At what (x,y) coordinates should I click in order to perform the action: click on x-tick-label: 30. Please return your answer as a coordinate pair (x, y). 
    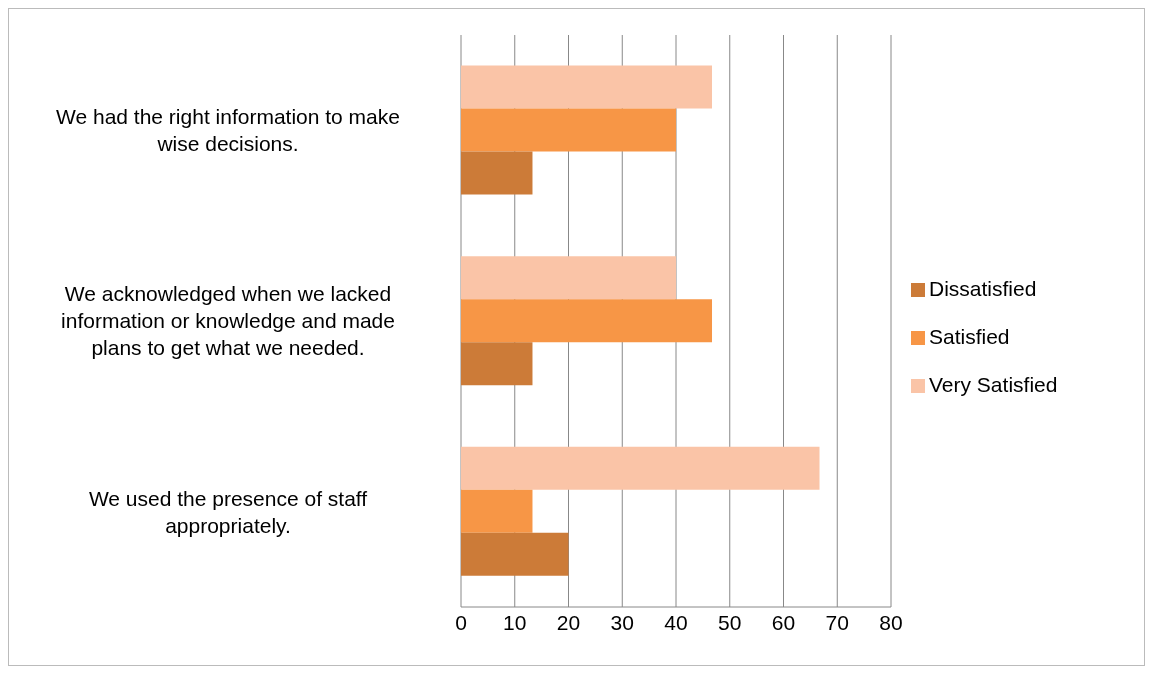
    Looking at the image, I should click on (622, 622).